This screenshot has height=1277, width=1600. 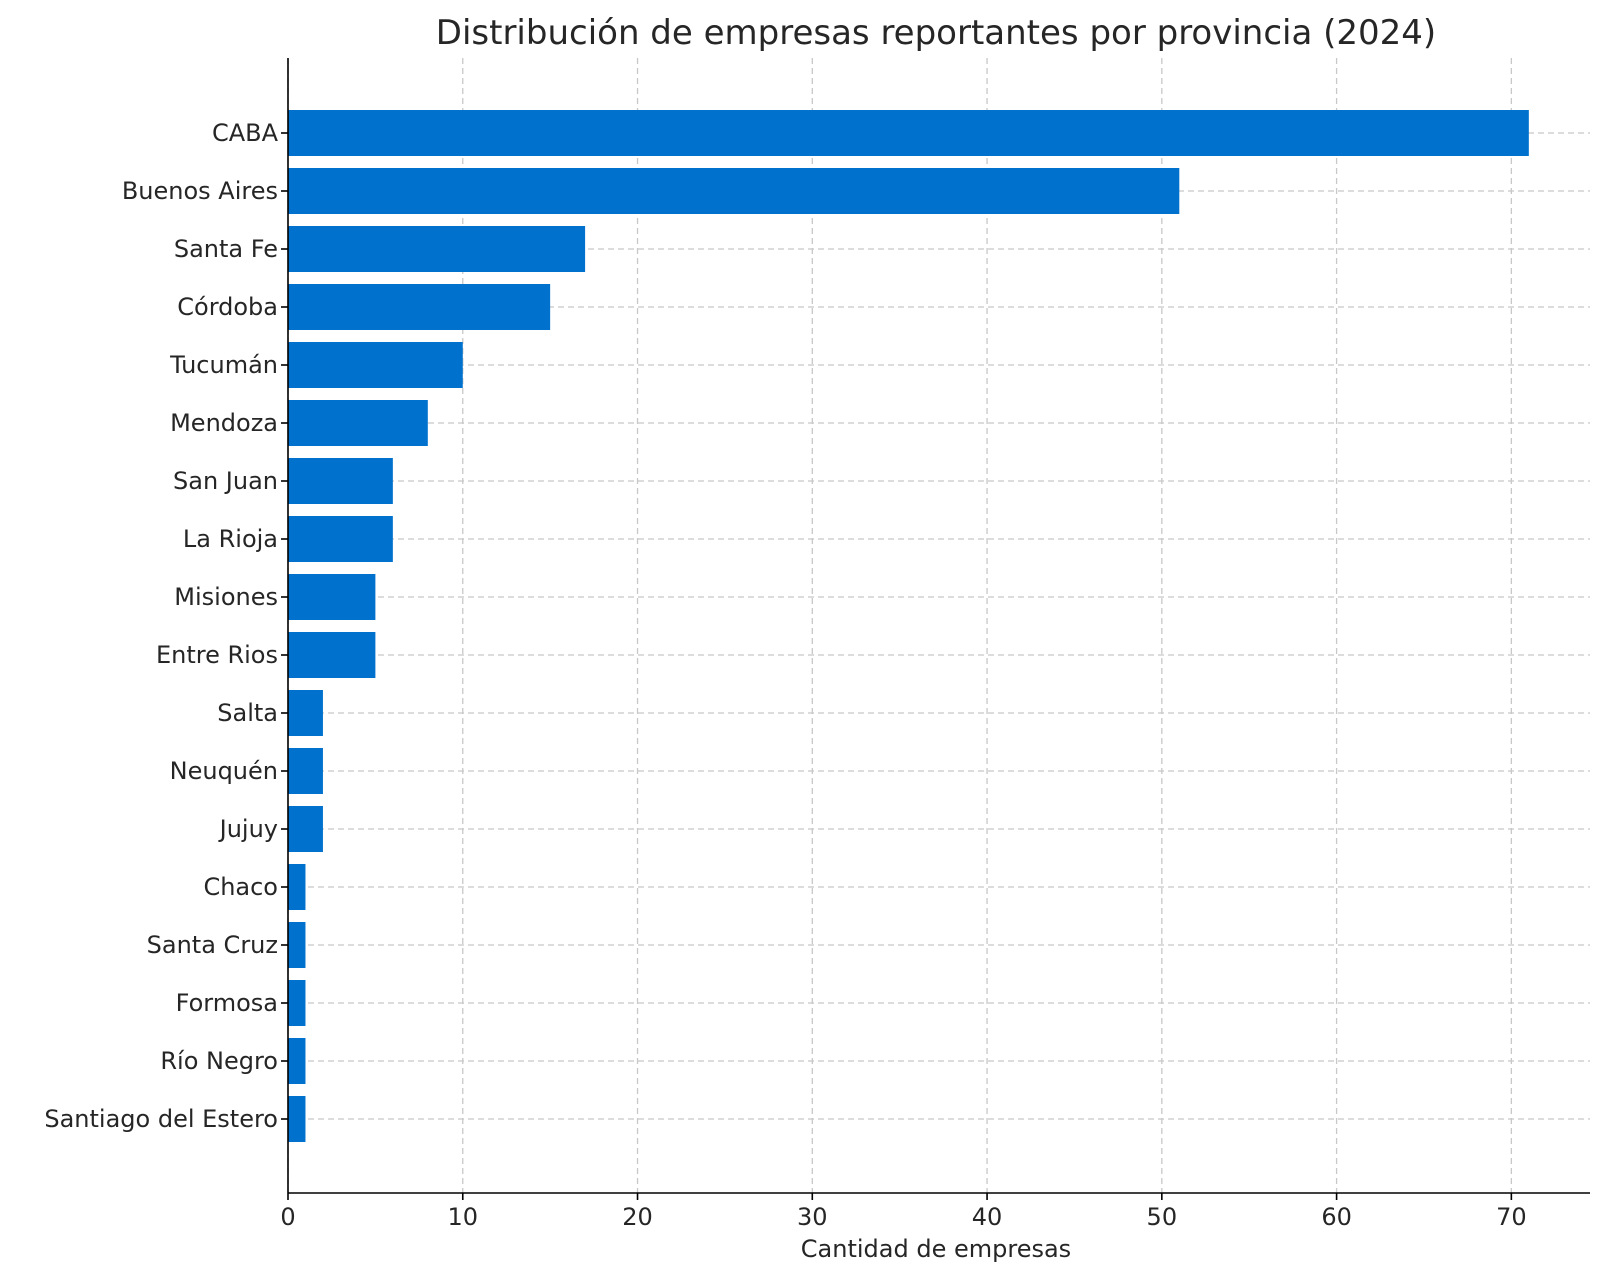 What do you see at coordinates (332, 655) in the screenshot?
I see `bar-entre-rios` at bounding box center [332, 655].